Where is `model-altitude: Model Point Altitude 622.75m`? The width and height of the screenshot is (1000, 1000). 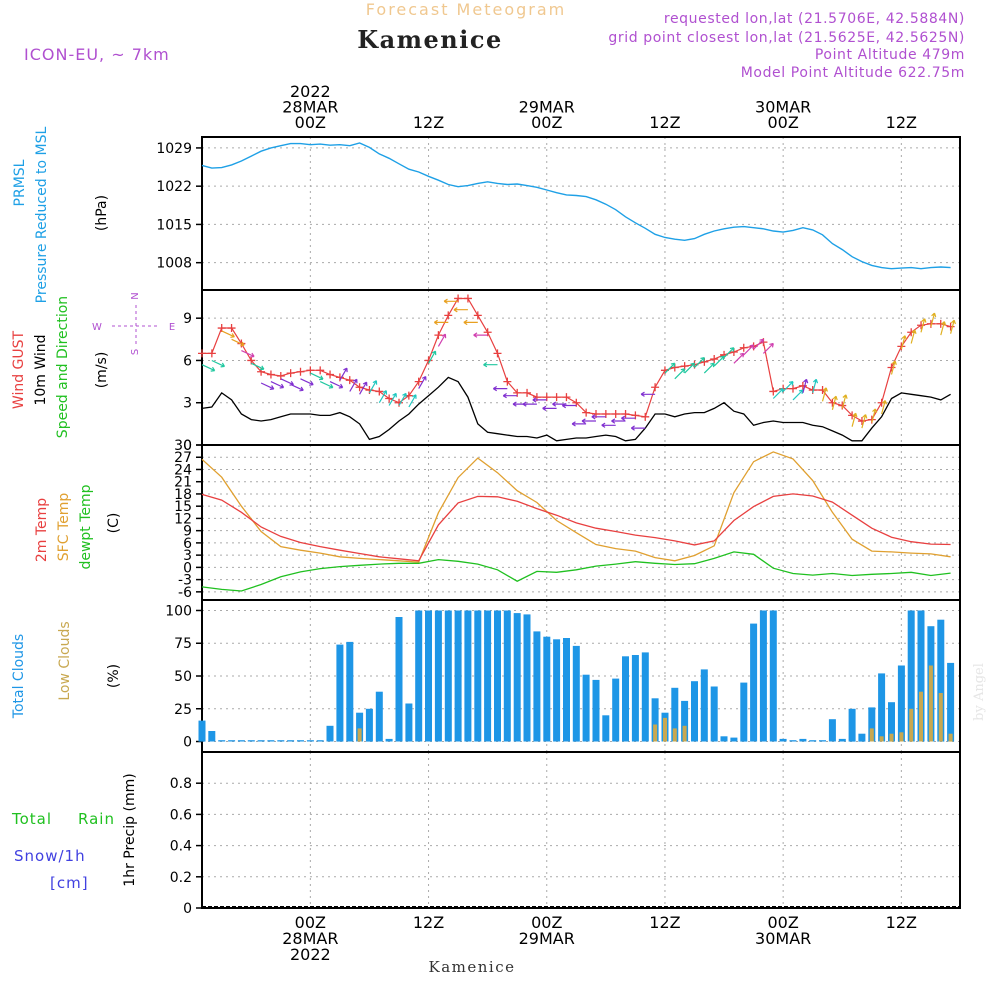
model-altitude: Model Point Altitude 622.75m is located at coordinates (853, 73).